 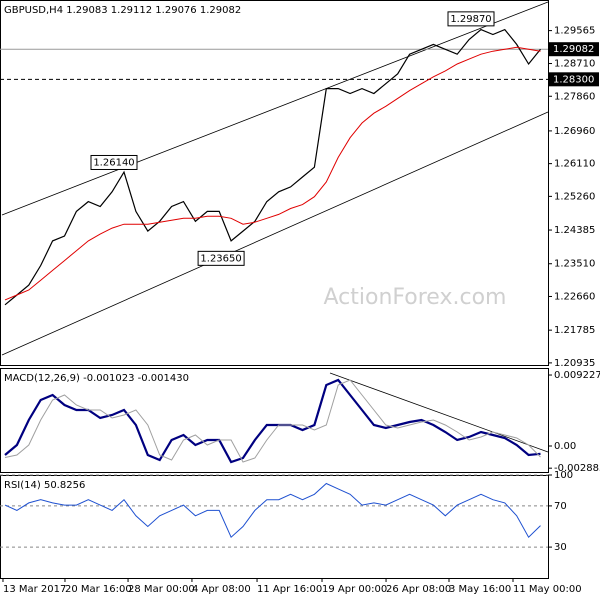 What do you see at coordinates (574, 31) in the screenshot?
I see `y-tick-label: 1.29565` at bounding box center [574, 31].